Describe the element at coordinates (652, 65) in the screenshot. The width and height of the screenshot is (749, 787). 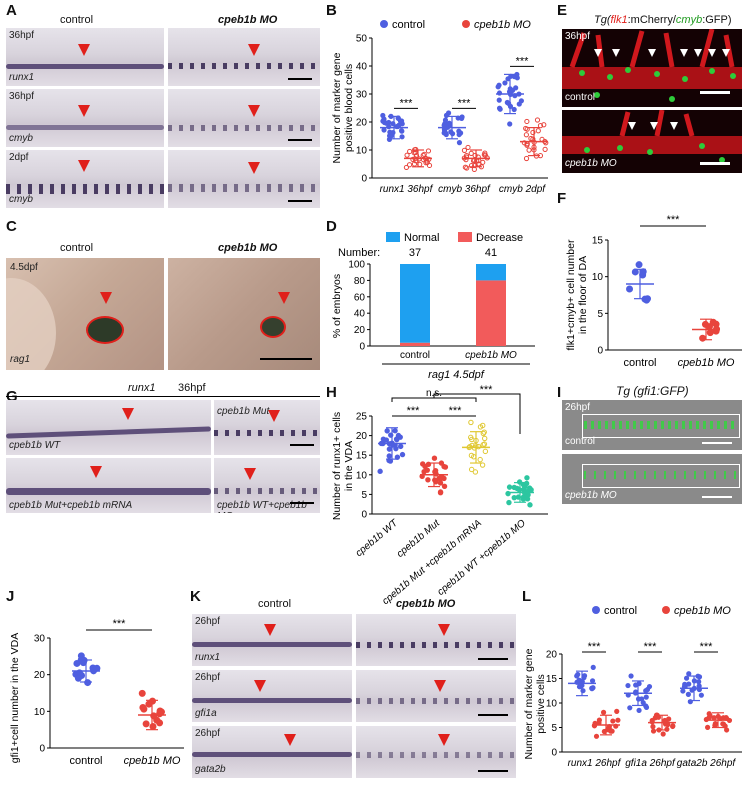
I see `e-control-vessels` at that location.